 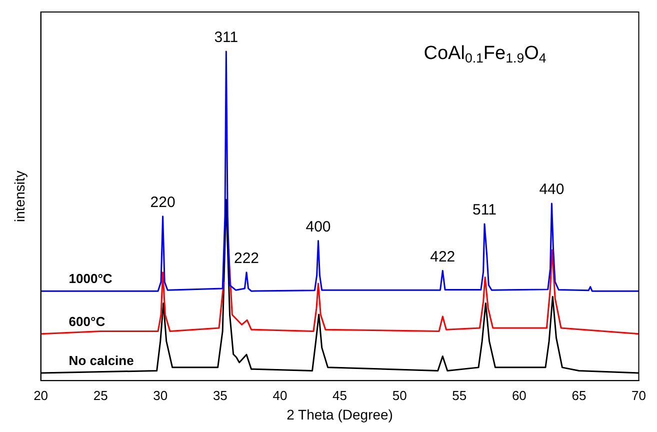 What do you see at coordinates (41, 395) in the screenshot?
I see `x-tick-label: 20` at bounding box center [41, 395].